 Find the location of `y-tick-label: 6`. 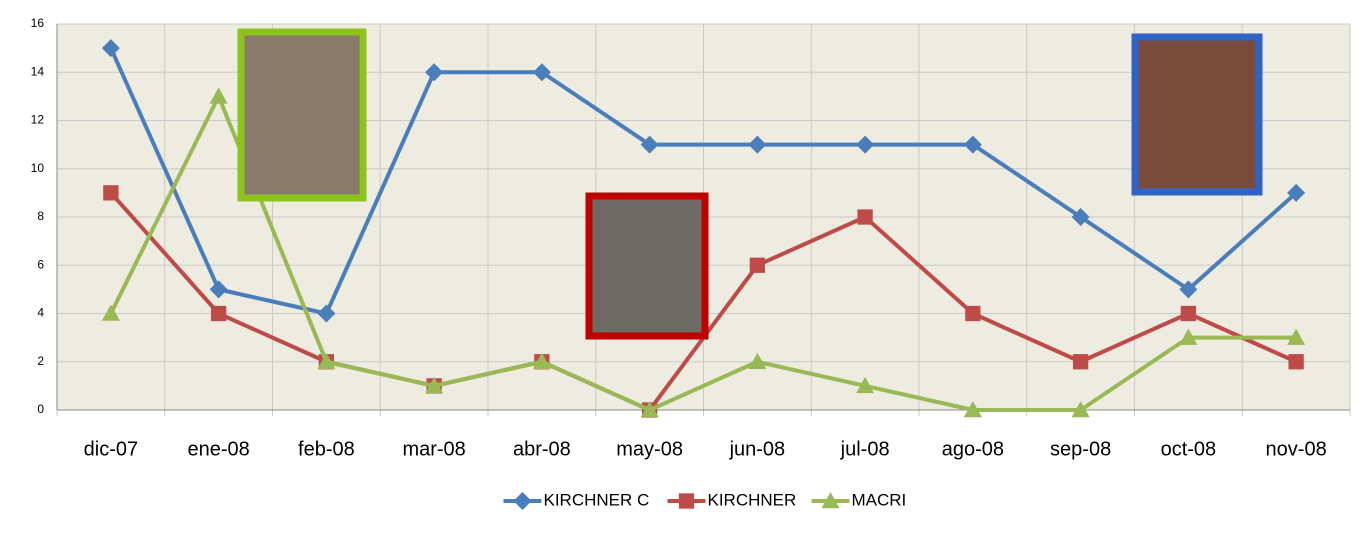

y-tick-label: 6 is located at coordinates (40, 264).